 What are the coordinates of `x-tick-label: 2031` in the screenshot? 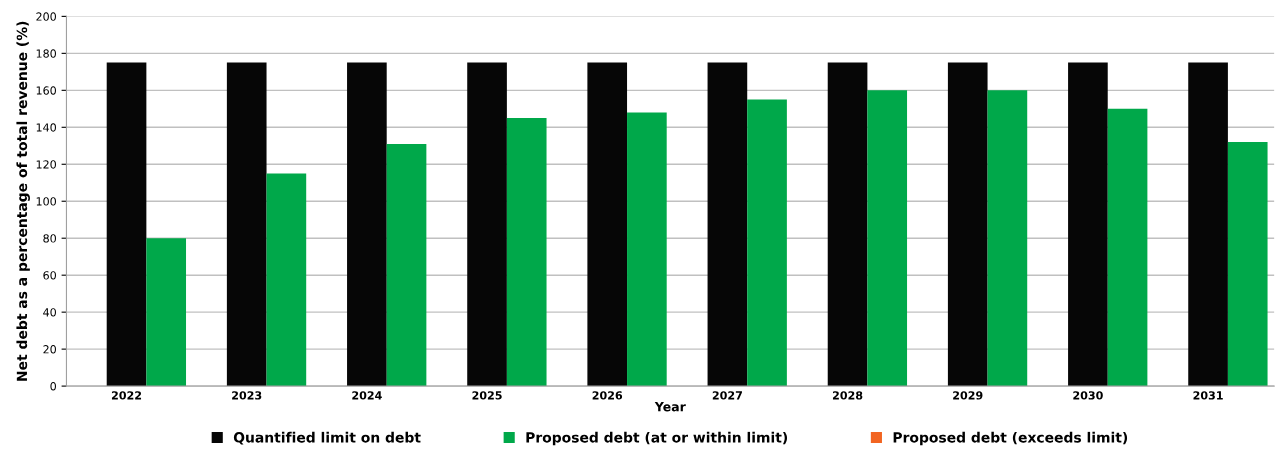 It's located at (1208, 395).